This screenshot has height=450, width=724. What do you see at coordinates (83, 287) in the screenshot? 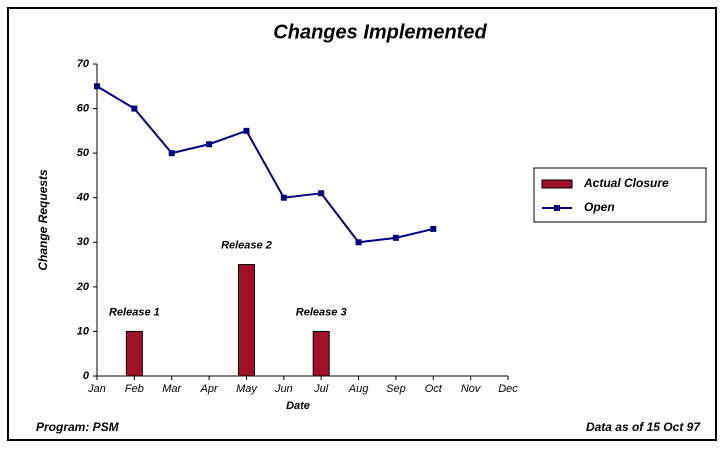
I see `y-tick-label: 20` at bounding box center [83, 287].